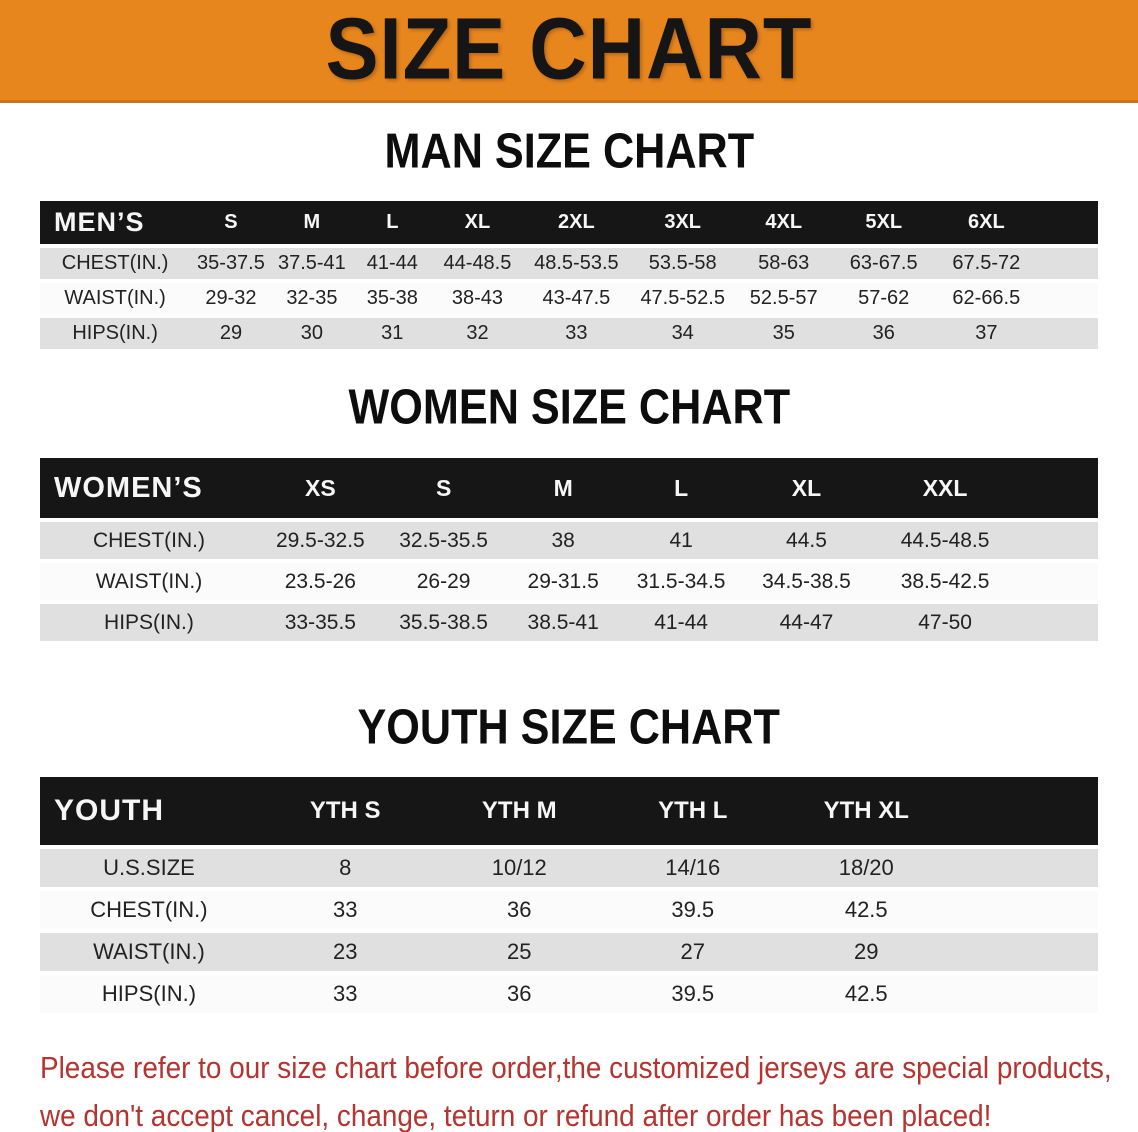 This screenshot has width=1138, height=1132. Describe the element at coordinates (392, 333) in the screenshot. I see `measurement-value: 31` at that location.